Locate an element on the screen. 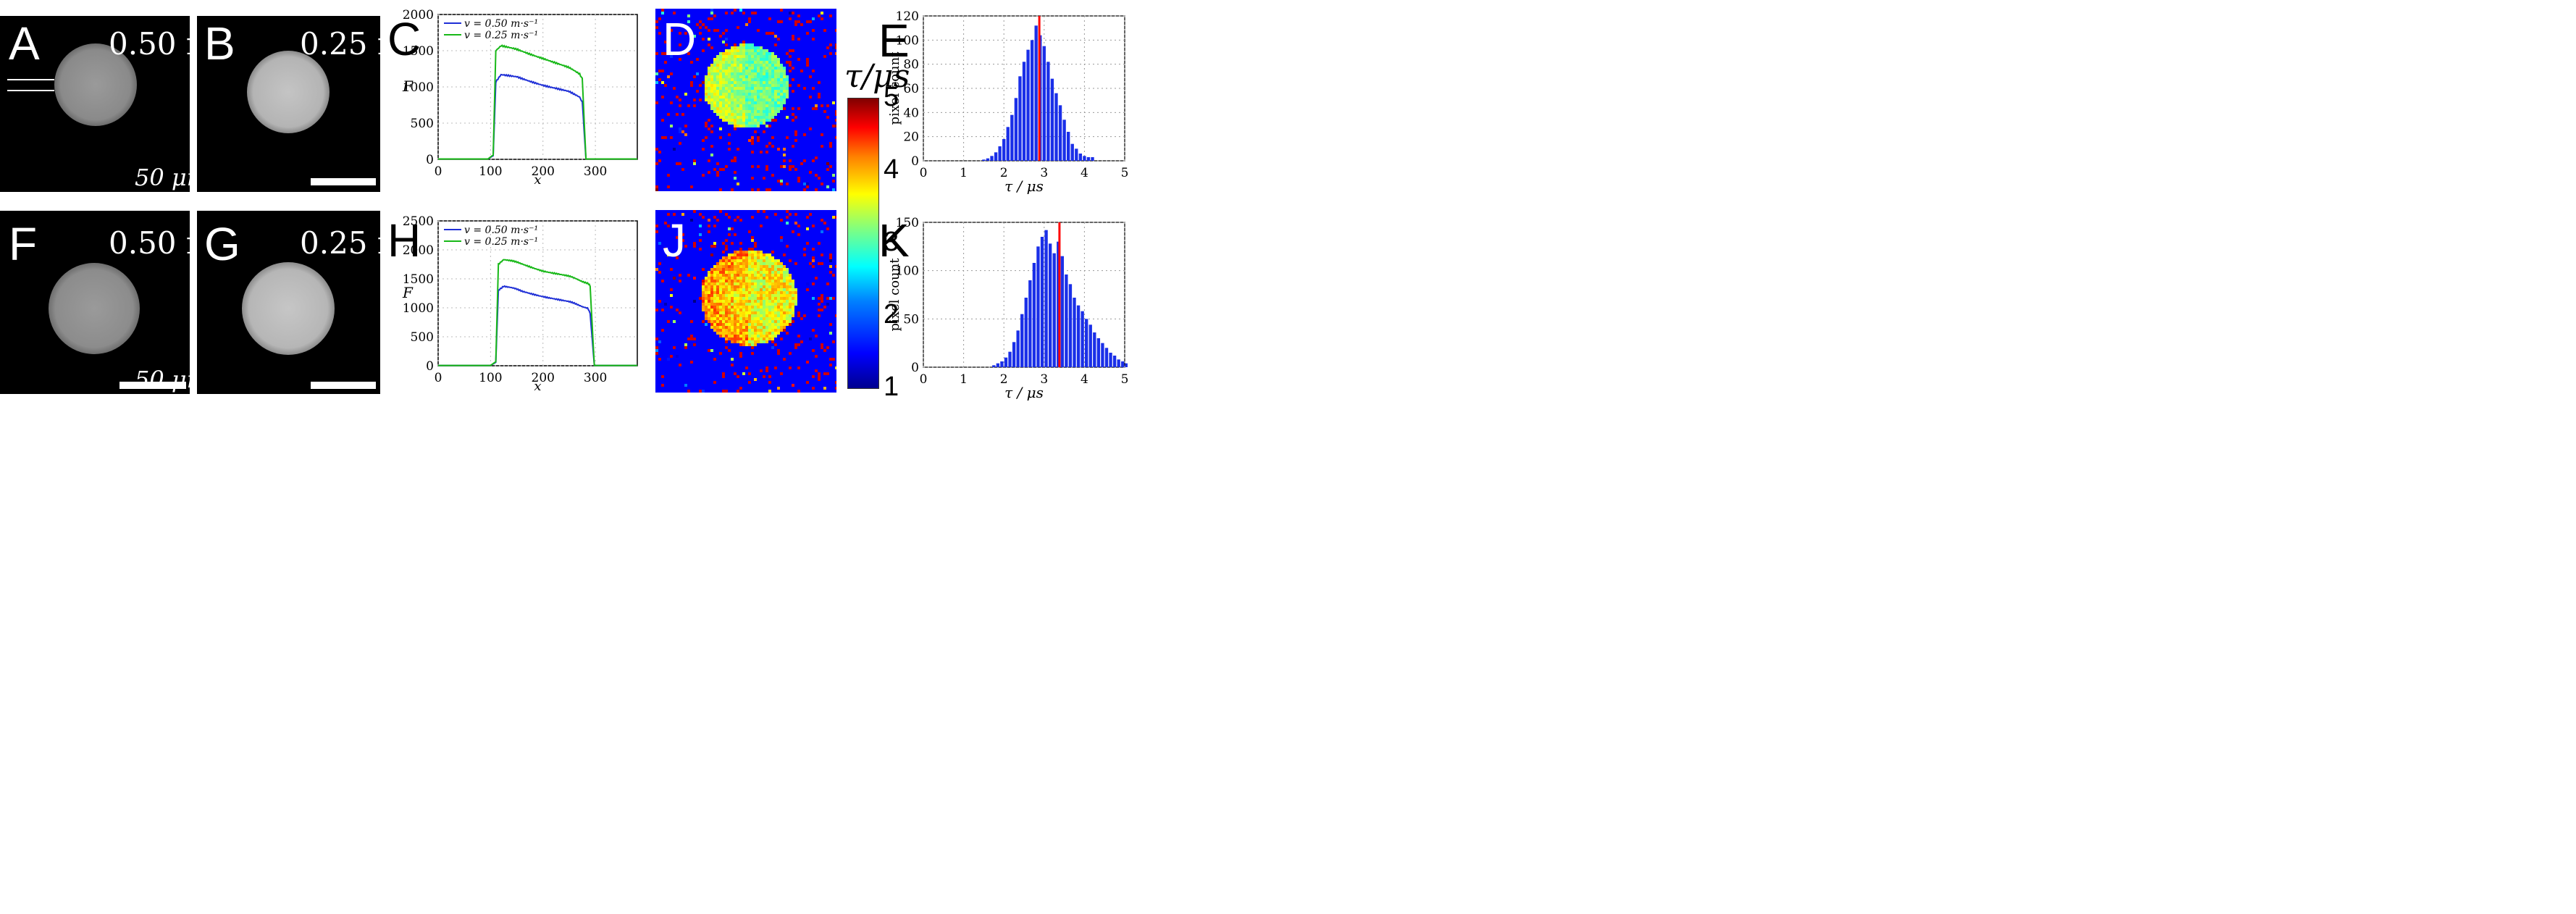 Image resolution: width=2576 pixels, height=914 pixels. lifetime-map-image-J is located at coordinates (746, 301).